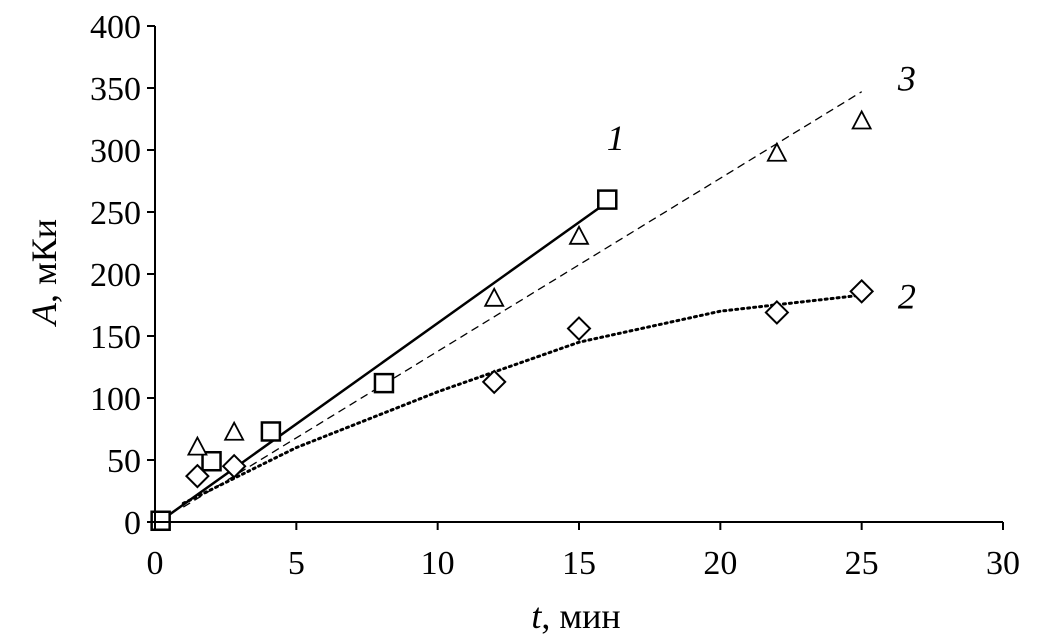 This screenshot has height=644, width=1039. Describe the element at coordinates (115, 275) in the screenshot. I see `y-tick-label: 200` at that location.